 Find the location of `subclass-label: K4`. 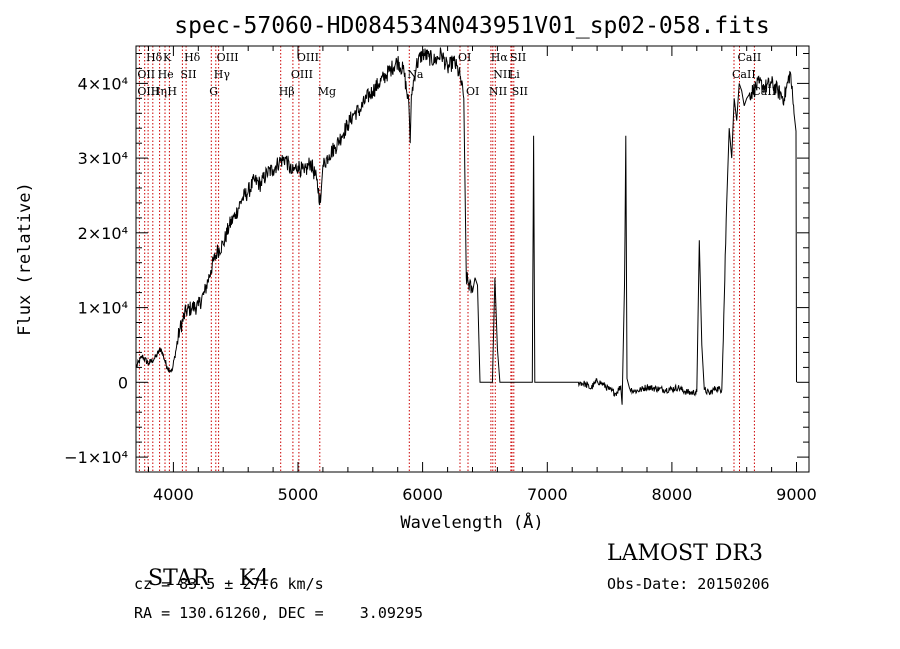

subclass-label: K4 is located at coordinates (254, 578).